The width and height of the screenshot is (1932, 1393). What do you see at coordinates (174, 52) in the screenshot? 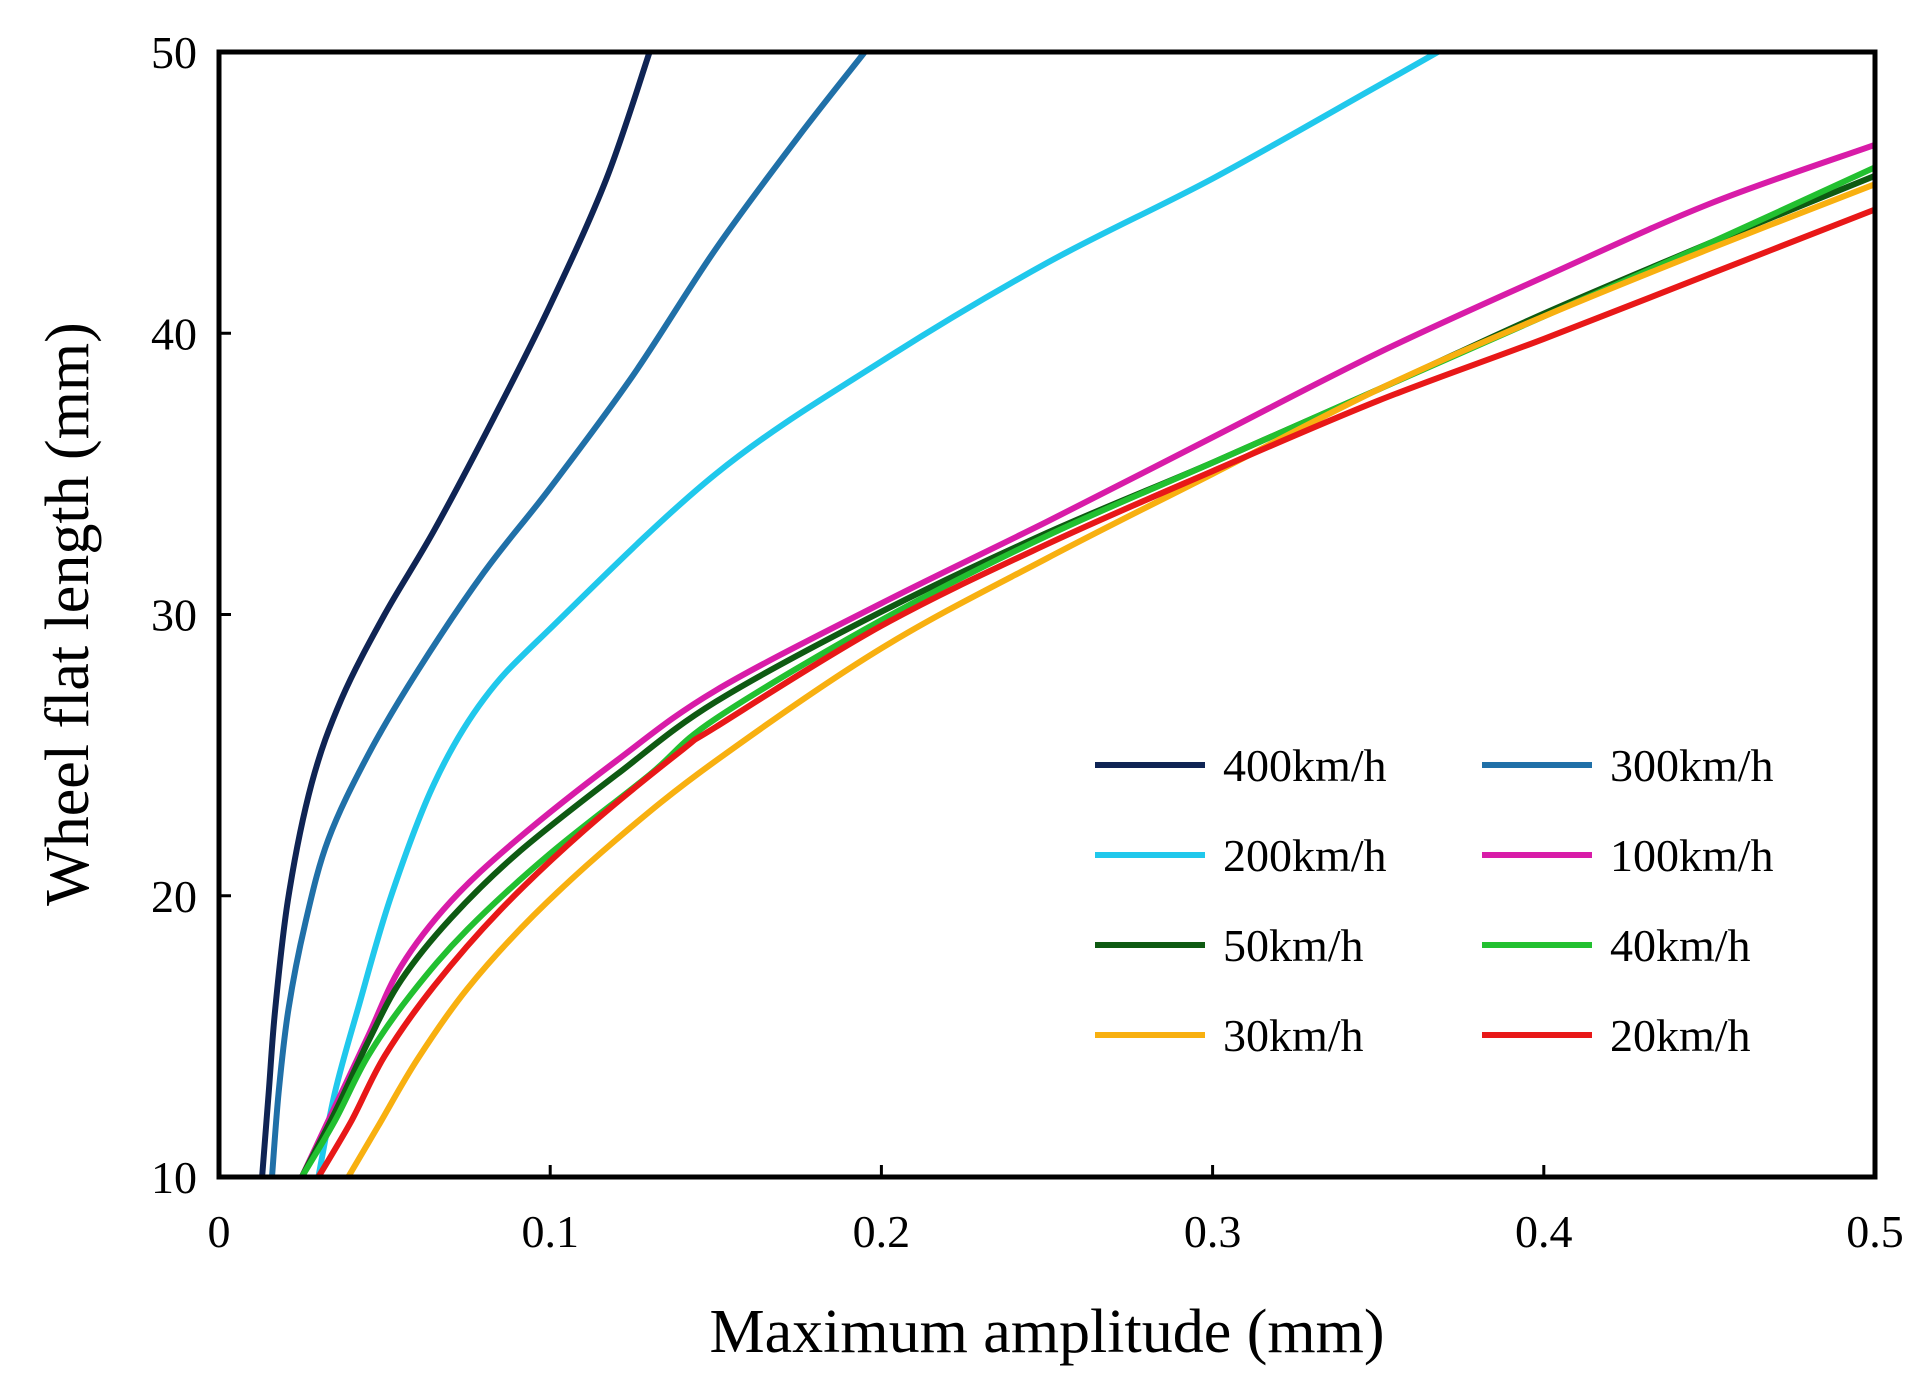
I see `y-tick-label: 50` at bounding box center [174, 52].